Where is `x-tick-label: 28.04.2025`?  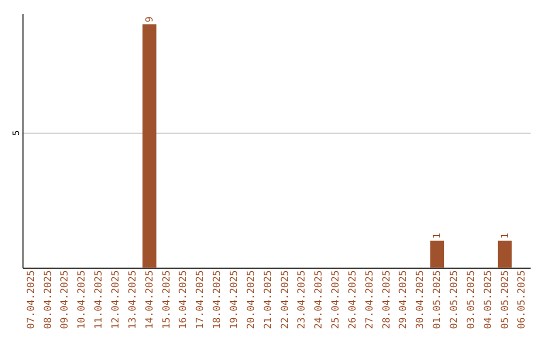
x-tick-label: 28.04.2025 is located at coordinates (386, 300).